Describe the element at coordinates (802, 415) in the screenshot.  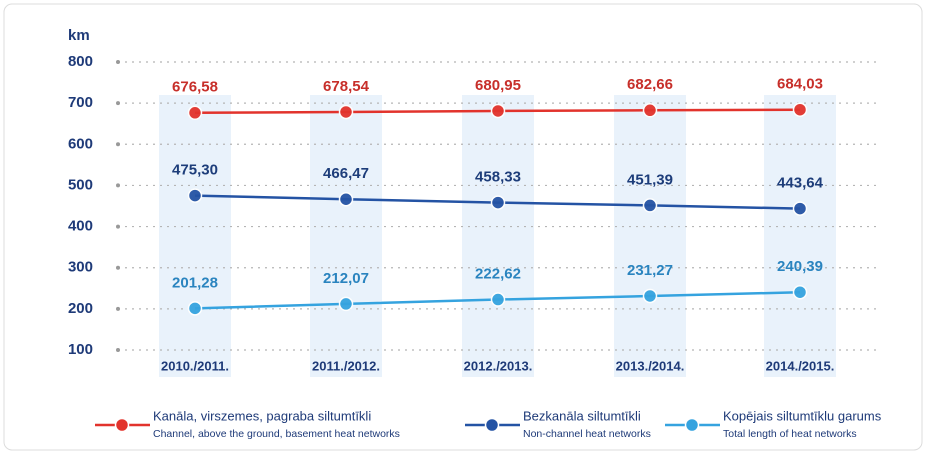
I see `legend-label: Kopējais siltumtīklu garums` at that location.